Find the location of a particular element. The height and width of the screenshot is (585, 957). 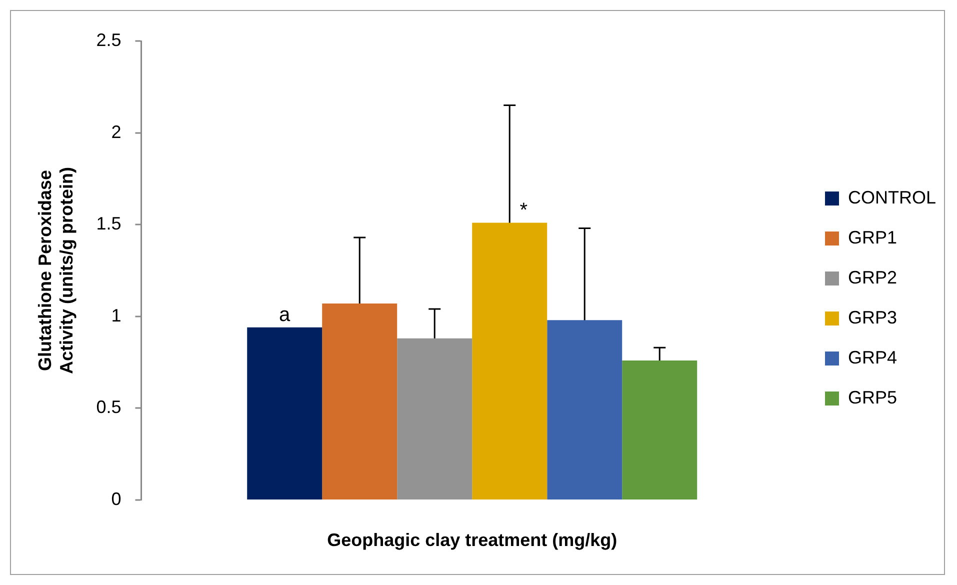

legend-label: GRP4 is located at coordinates (873, 357).